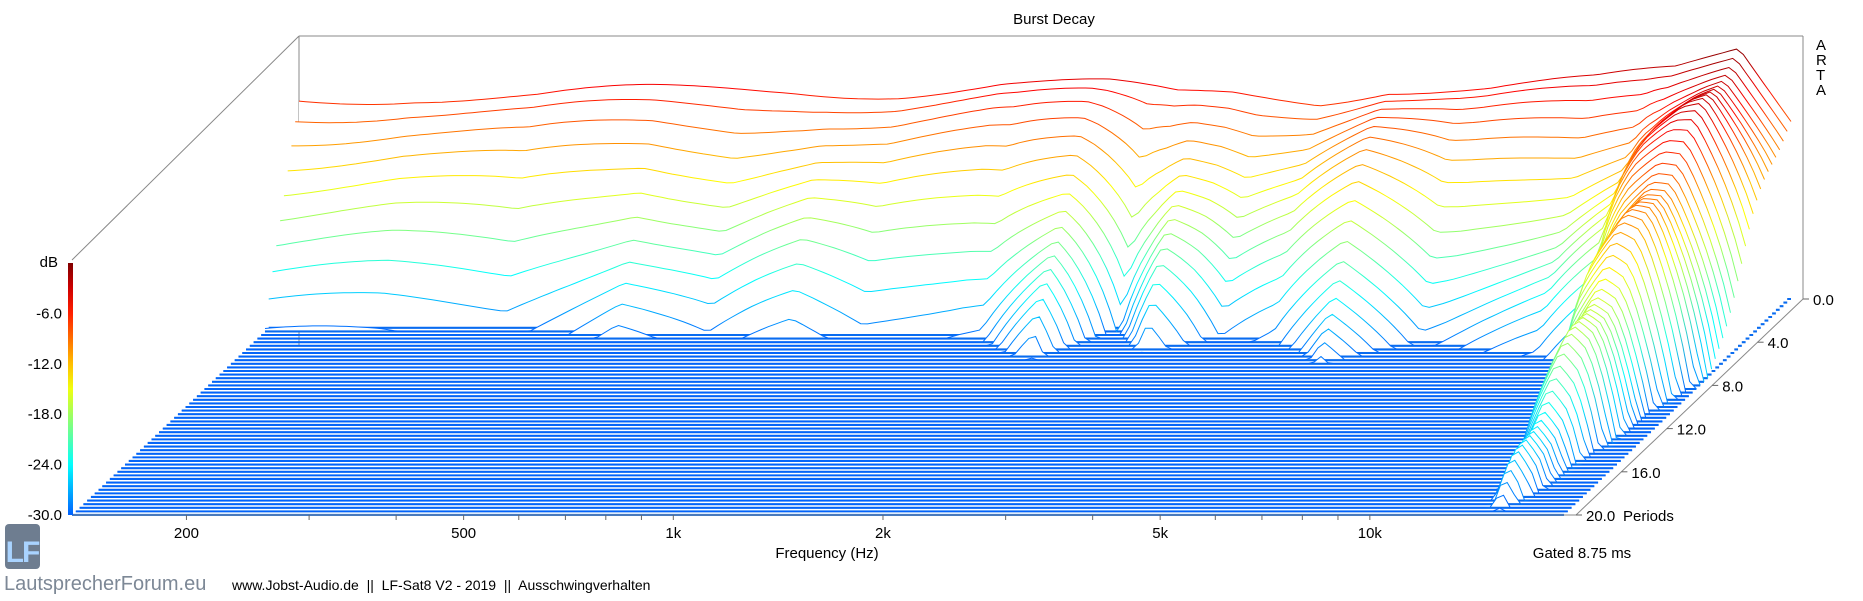  I want to click on period-axis-unit: Periods, so click(1648, 516).